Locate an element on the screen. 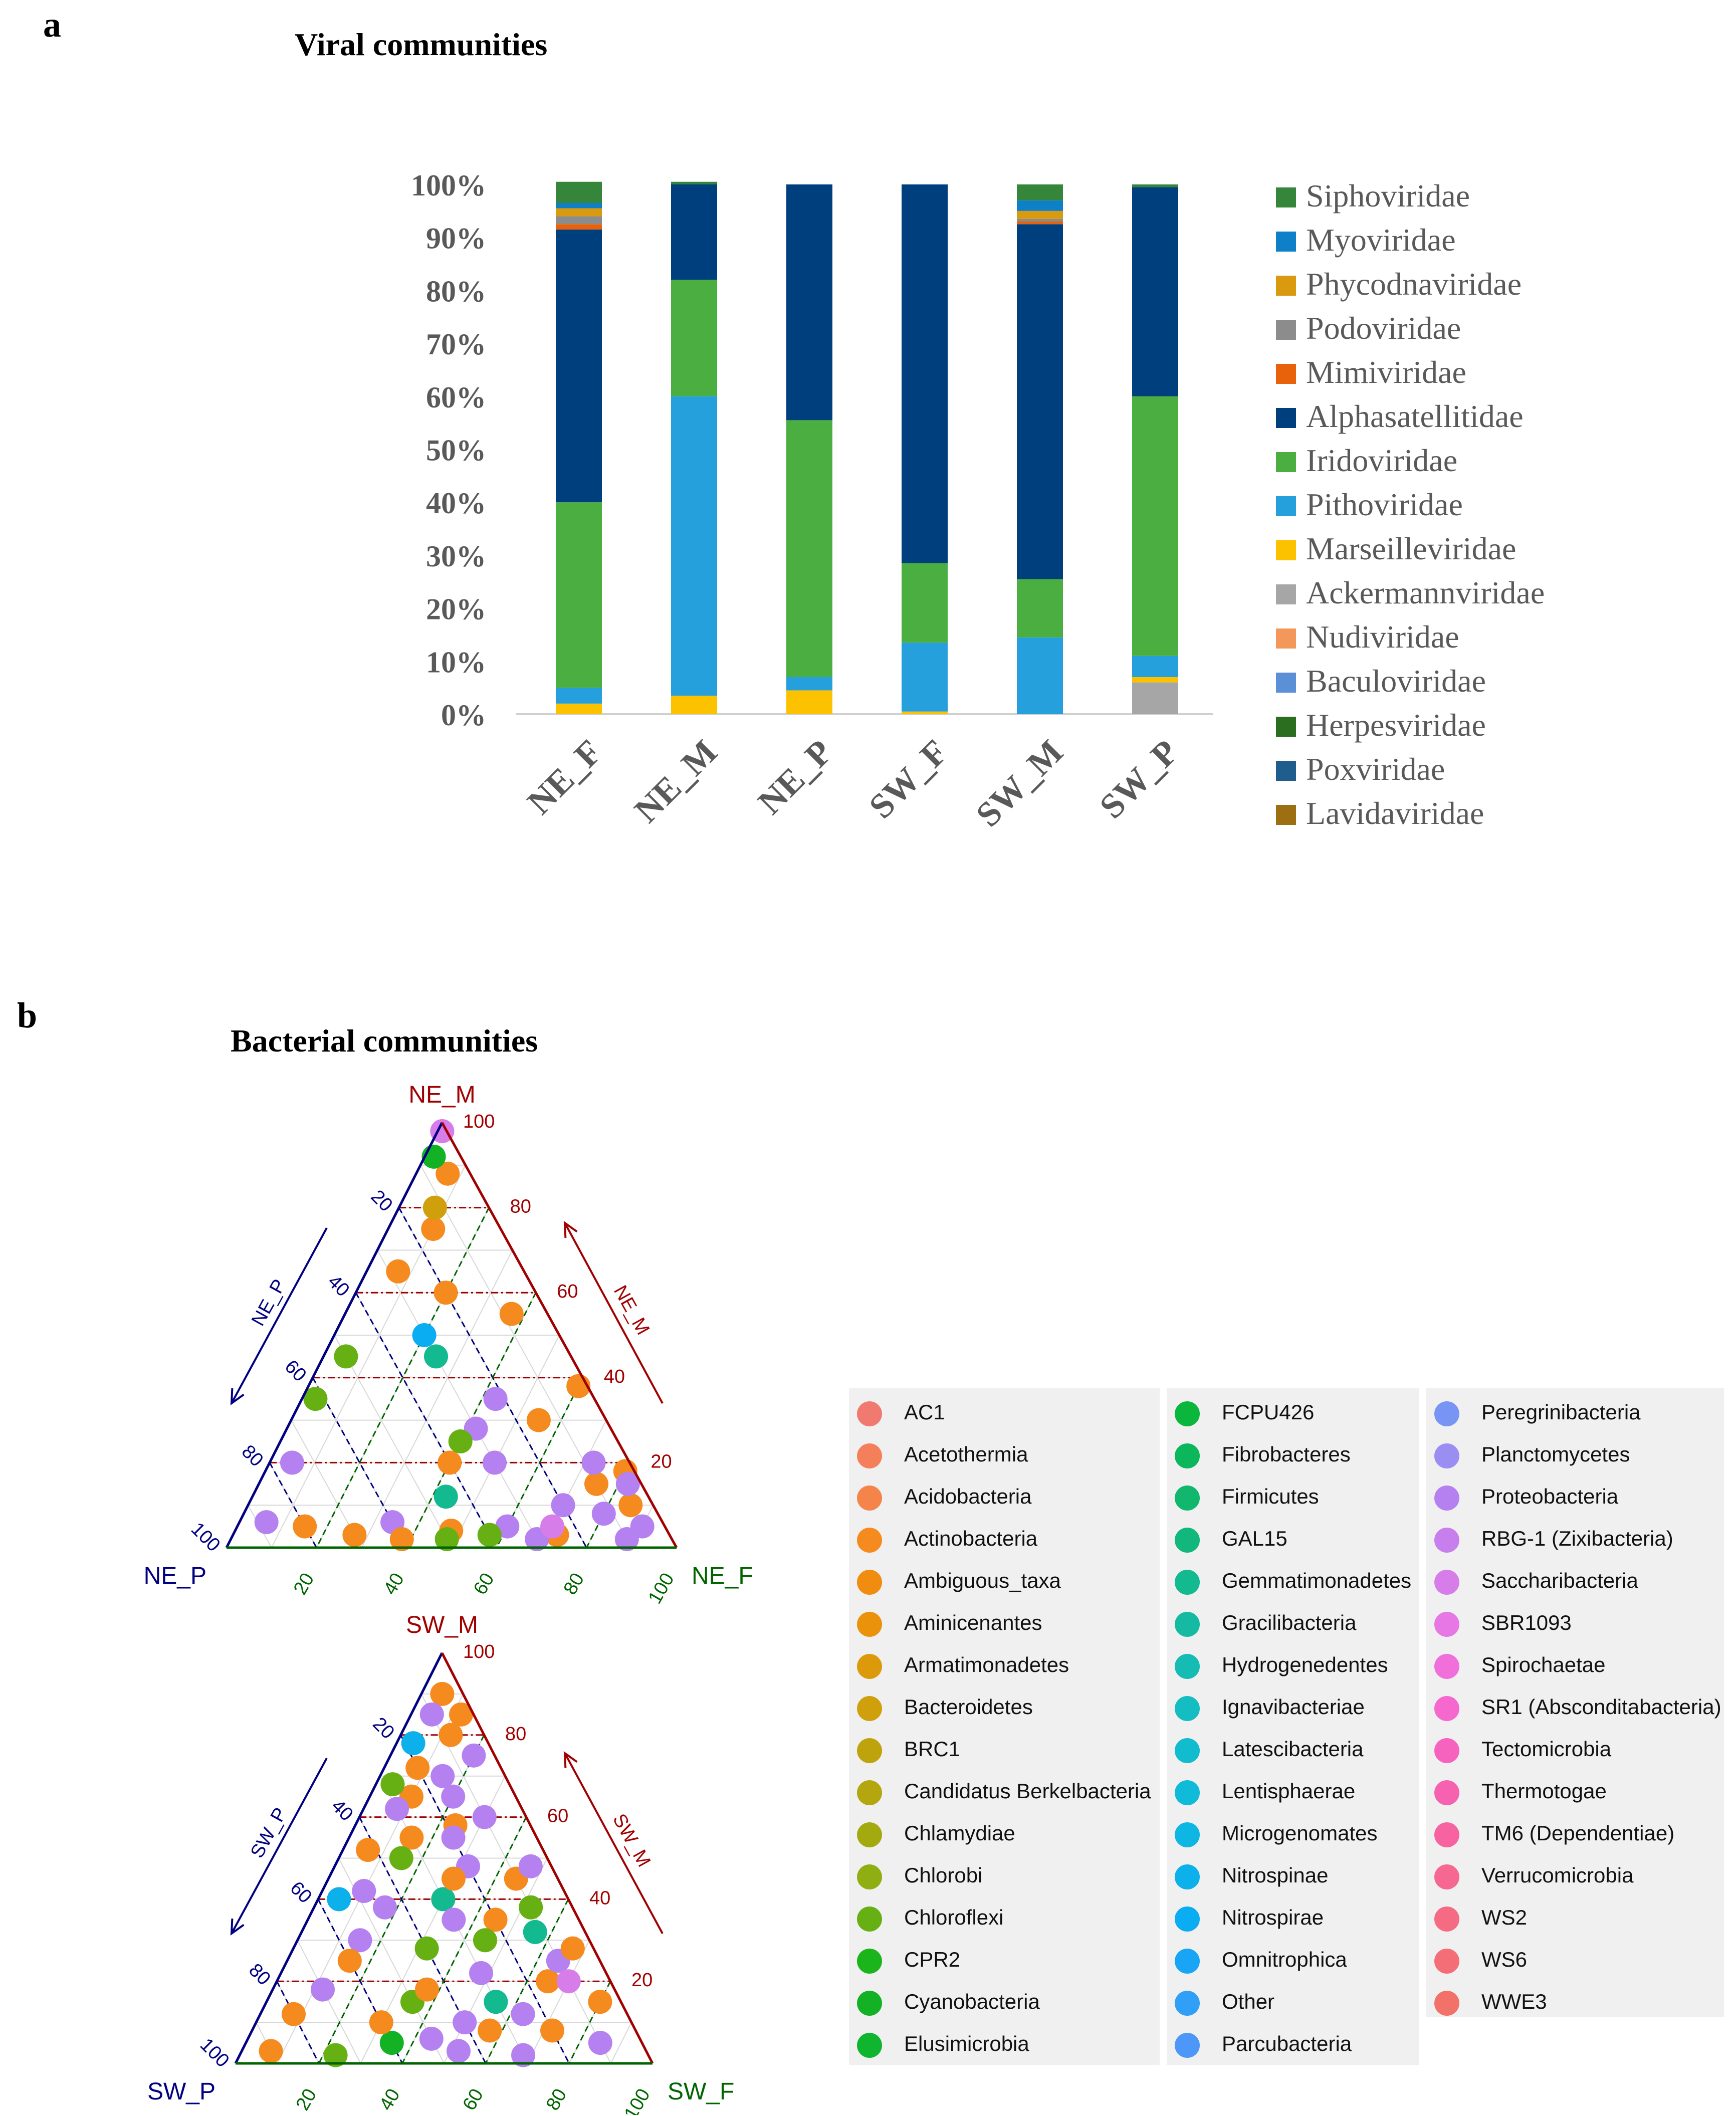 The width and height of the screenshot is (1736, 2116). arrow-label-p: NE_P is located at coordinates (269, 1303).